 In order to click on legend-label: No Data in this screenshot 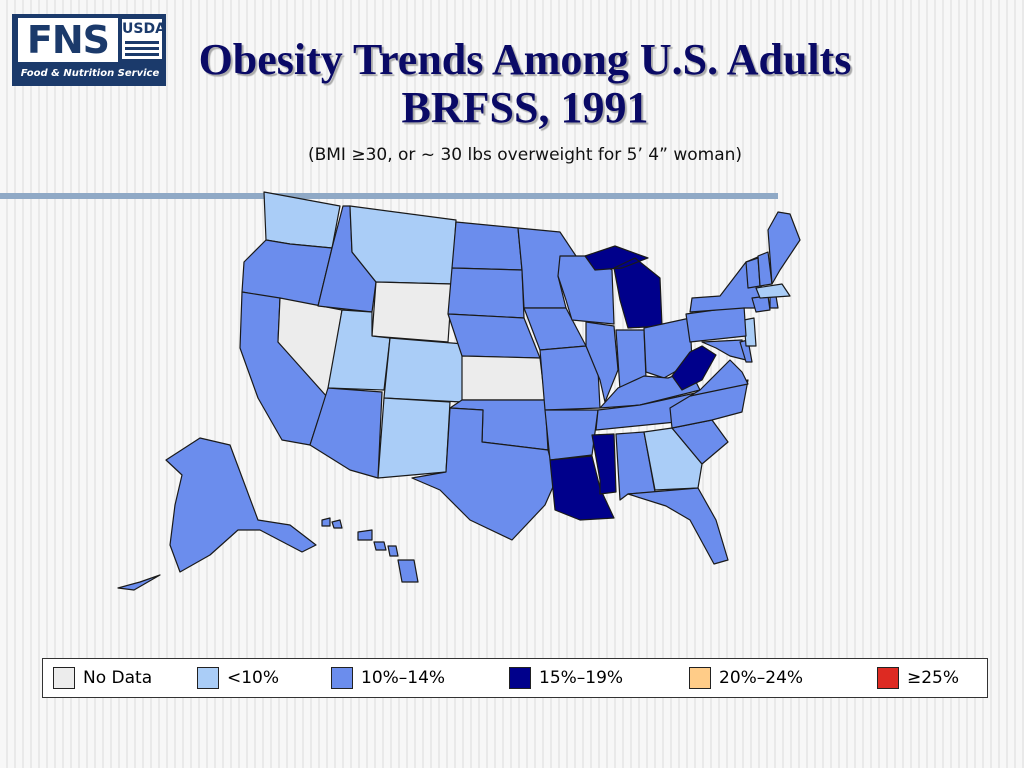, I will do `click(118, 678)`.